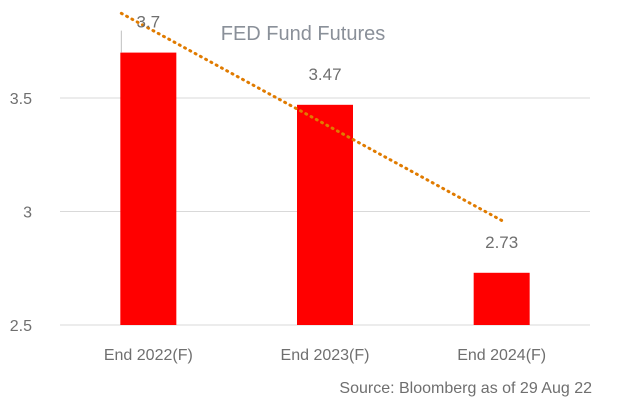  What do you see at coordinates (501, 355) in the screenshot?
I see `x-tick-label: End 2024(F)` at bounding box center [501, 355].